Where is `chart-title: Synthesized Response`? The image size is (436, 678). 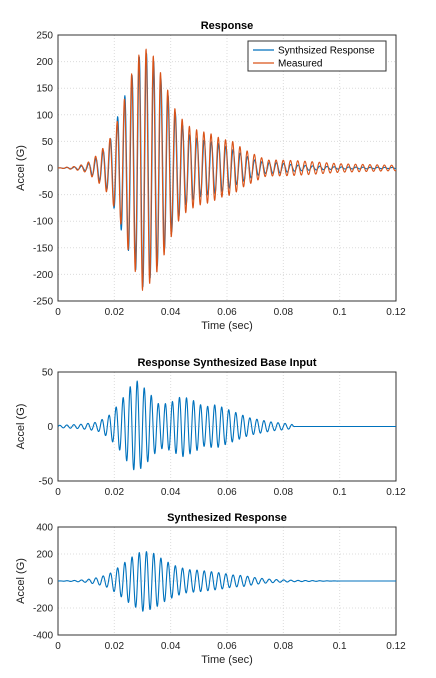
chart-title: Synthesized Response is located at coordinates (227, 518).